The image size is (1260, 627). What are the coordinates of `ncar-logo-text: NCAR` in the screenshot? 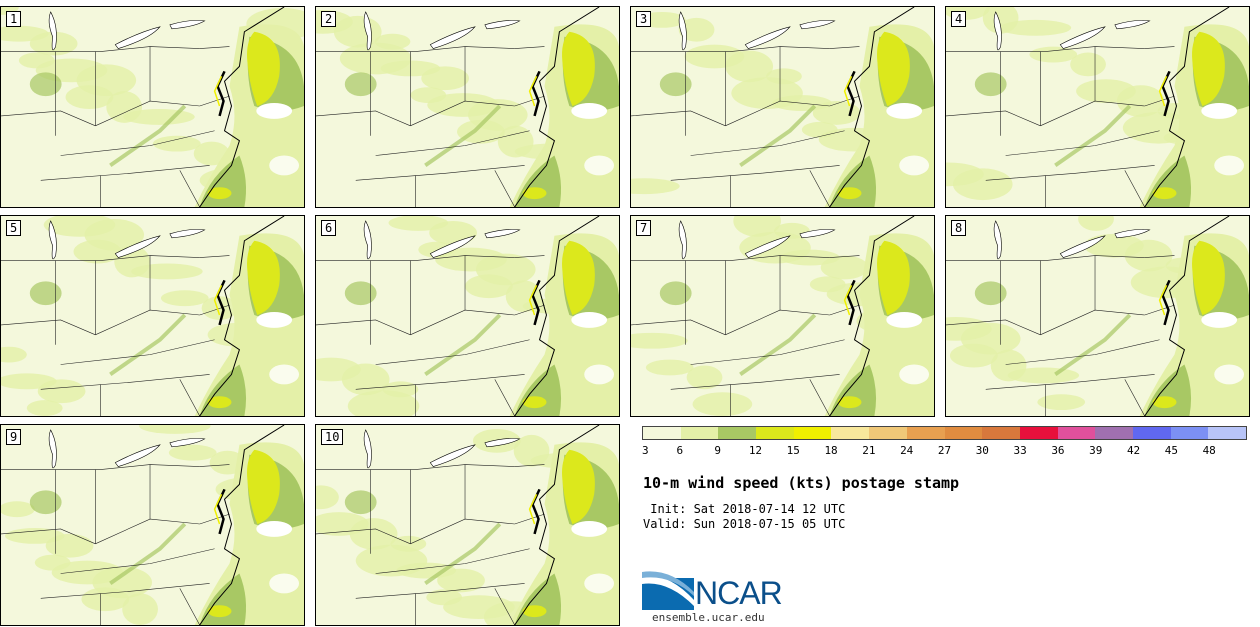 It's located at (739, 593).